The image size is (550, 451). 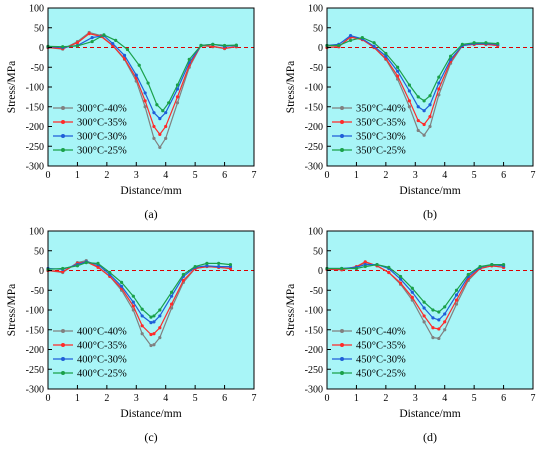 What do you see at coordinates (102, 346) in the screenshot?
I see `legend-label-2: 400°C-35%` at bounding box center [102, 346].